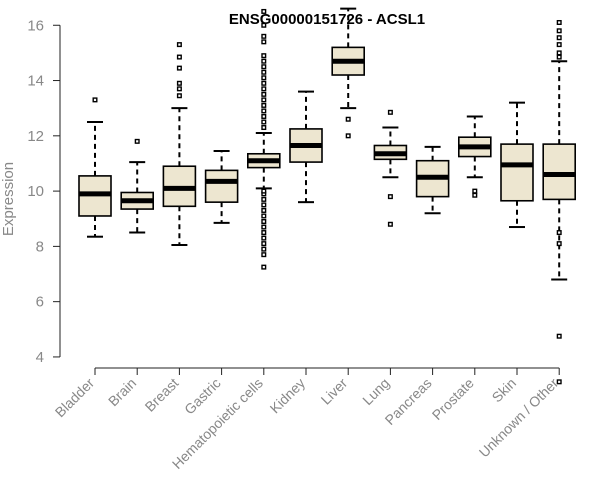 Image resolution: width=600 pixels, height=500 pixels. Describe the element at coordinates (137, 186) in the screenshot. I see `box-brain` at that location.